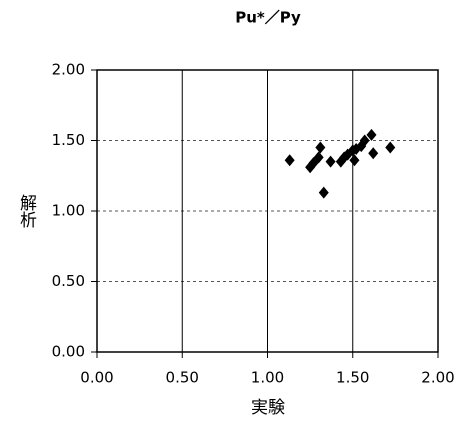 The height and width of the screenshot is (425, 471). What do you see at coordinates (268, 18) in the screenshot?
I see `chart-title: Pu*／Py` at bounding box center [268, 18].